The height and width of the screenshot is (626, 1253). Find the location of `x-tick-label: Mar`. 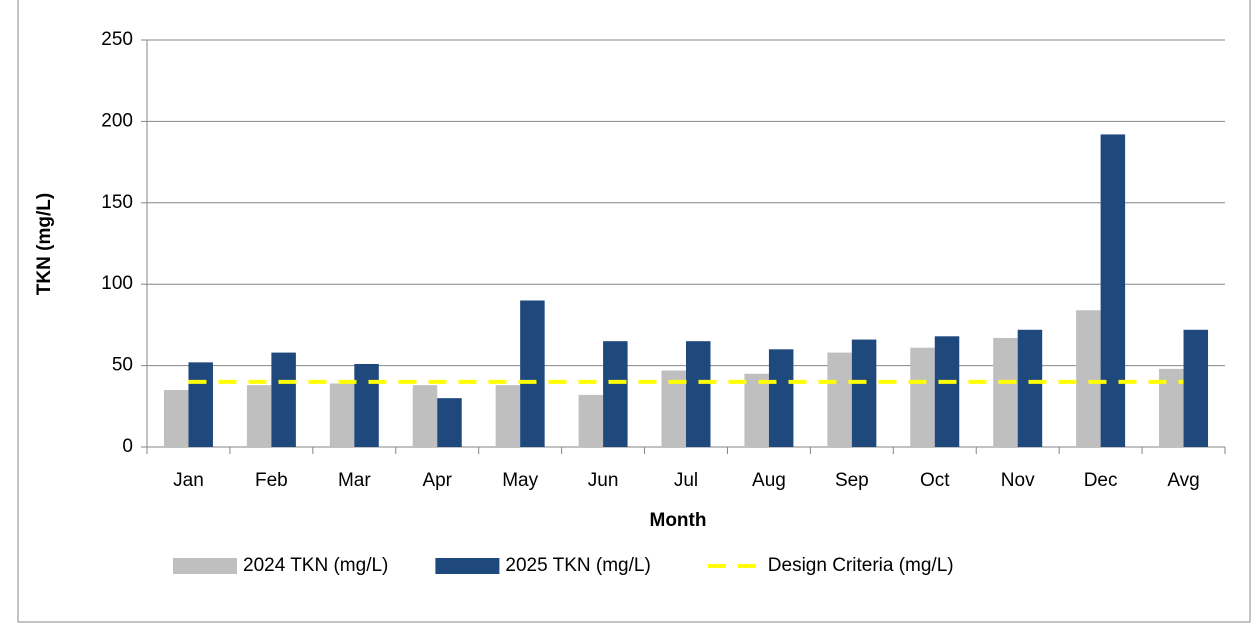

x-tick-label: Mar is located at coordinates (354, 480).